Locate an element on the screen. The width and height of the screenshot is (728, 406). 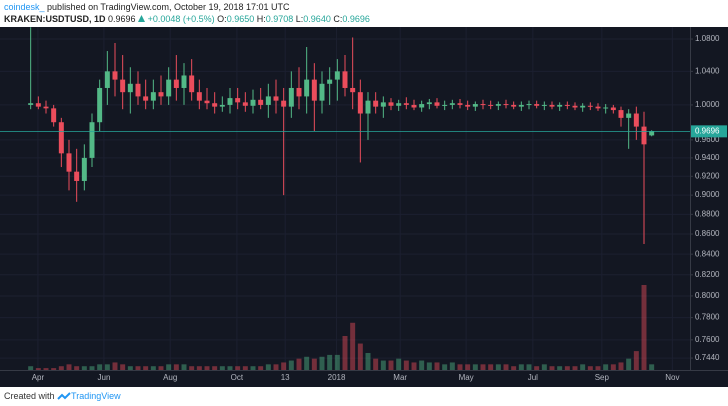
x-tick-label: Sep is located at coordinates (602, 377).